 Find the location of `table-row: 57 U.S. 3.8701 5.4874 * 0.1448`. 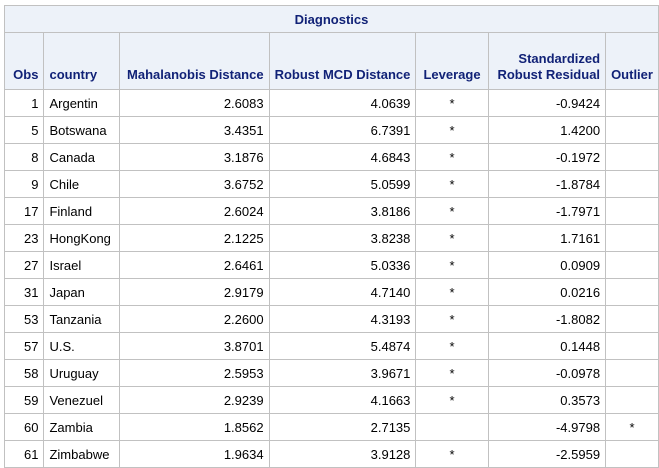

table-row: 57 U.S. 3.8701 5.4874 * 0.1448 is located at coordinates (331, 346).